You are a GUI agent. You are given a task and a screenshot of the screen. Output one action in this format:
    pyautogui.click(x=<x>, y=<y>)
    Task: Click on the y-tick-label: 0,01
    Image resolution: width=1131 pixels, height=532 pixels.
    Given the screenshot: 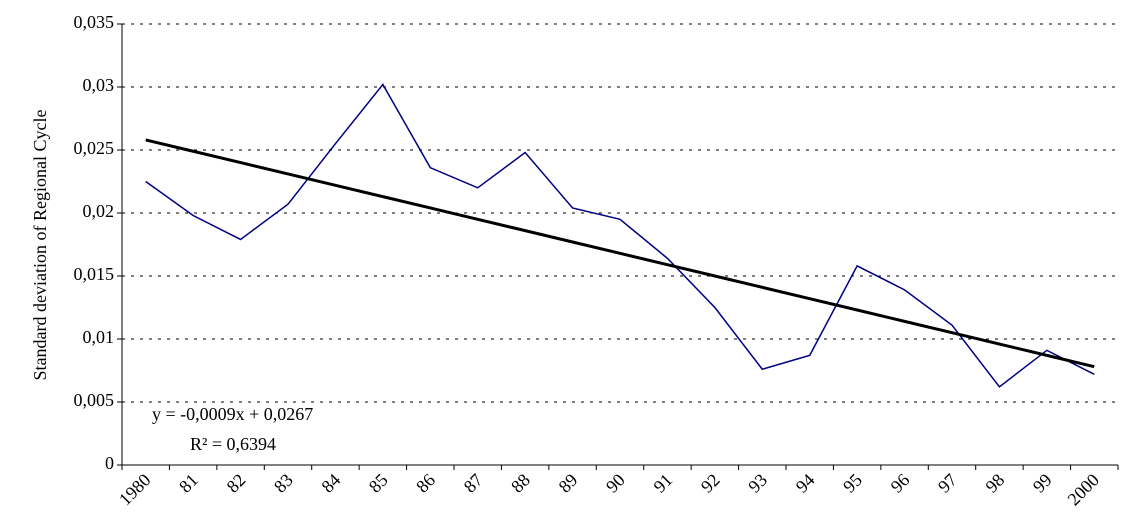 What is the action you would take?
    pyautogui.click(x=99, y=337)
    